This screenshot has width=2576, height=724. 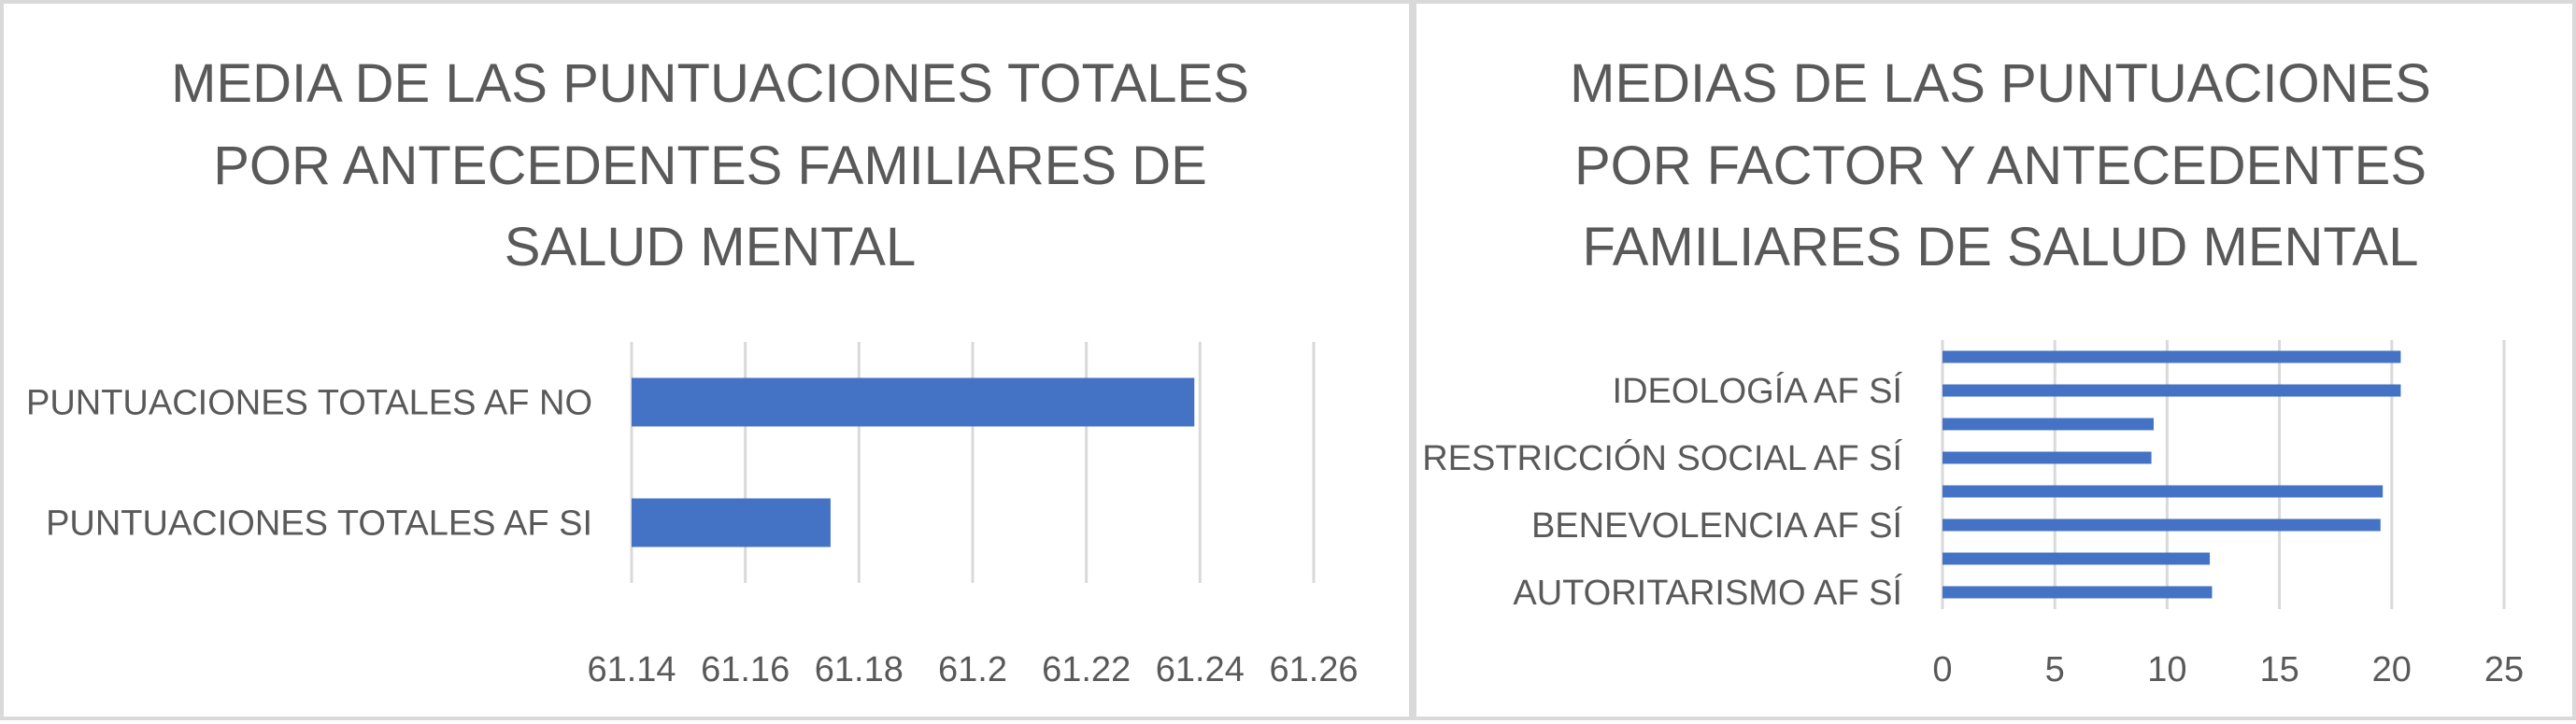 What do you see at coordinates (309, 404) in the screenshot?
I see `category-label: PUNTUACIONES TOTALES AF NO` at bounding box center [309, 404].